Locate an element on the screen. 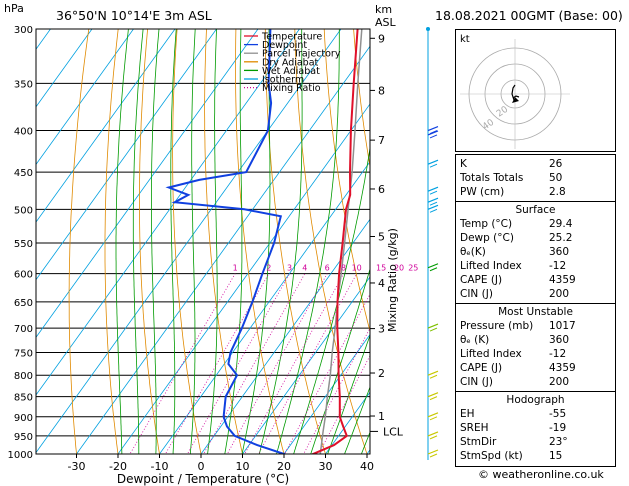 This screenshot has height=486, width=629. parcel-trajectory-line is located at coordinates (341, 241).